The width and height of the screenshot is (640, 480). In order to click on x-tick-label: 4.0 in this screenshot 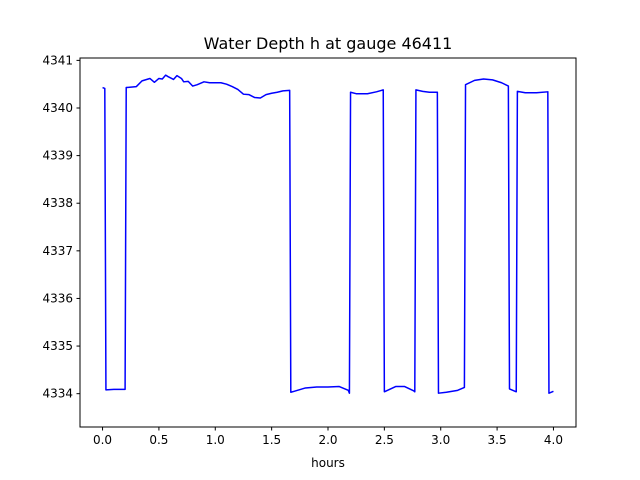, I will do `click(553, 440)`.